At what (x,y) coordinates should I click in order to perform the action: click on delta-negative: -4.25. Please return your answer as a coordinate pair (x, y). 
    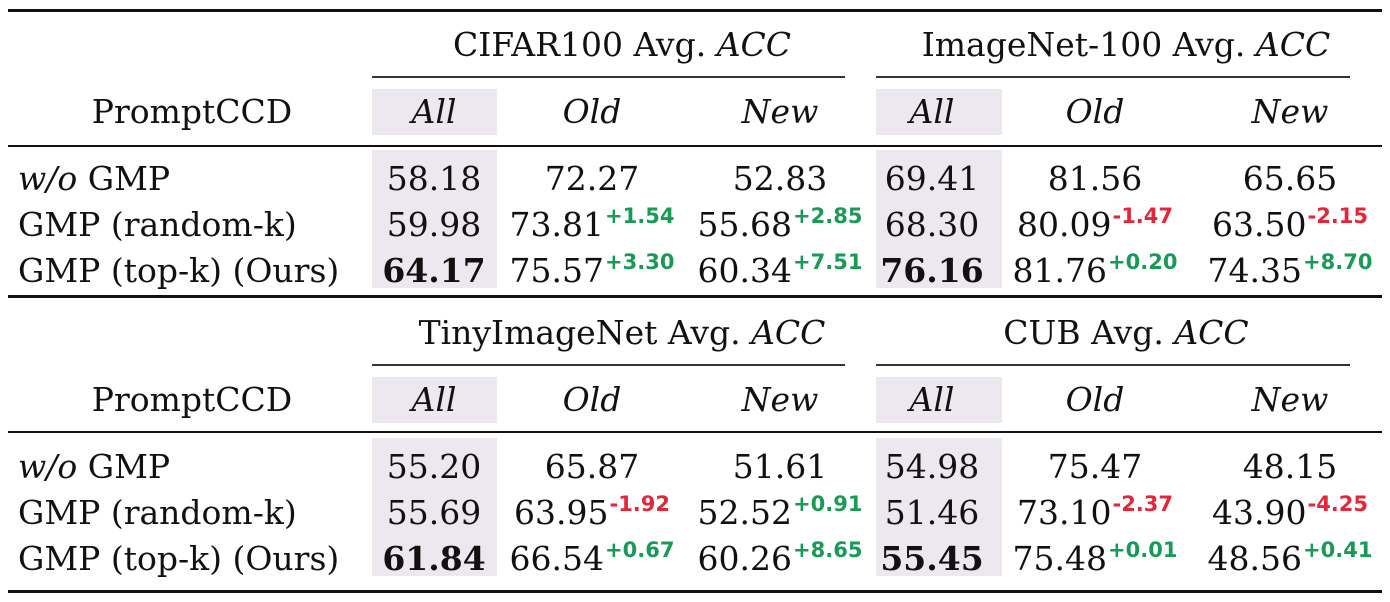
    Looking at the image, I should click on (1338, 504).